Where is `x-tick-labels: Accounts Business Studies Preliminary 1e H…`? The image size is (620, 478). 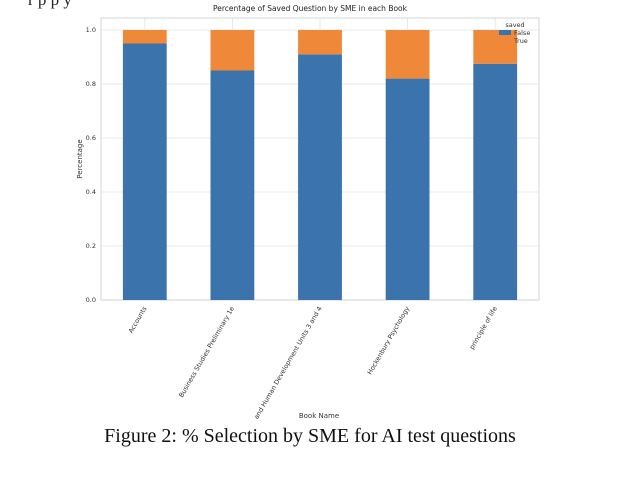 x-tick-labels: Accounts Business Studies Preliminary 1e H… is located at coordinates (313, 362).